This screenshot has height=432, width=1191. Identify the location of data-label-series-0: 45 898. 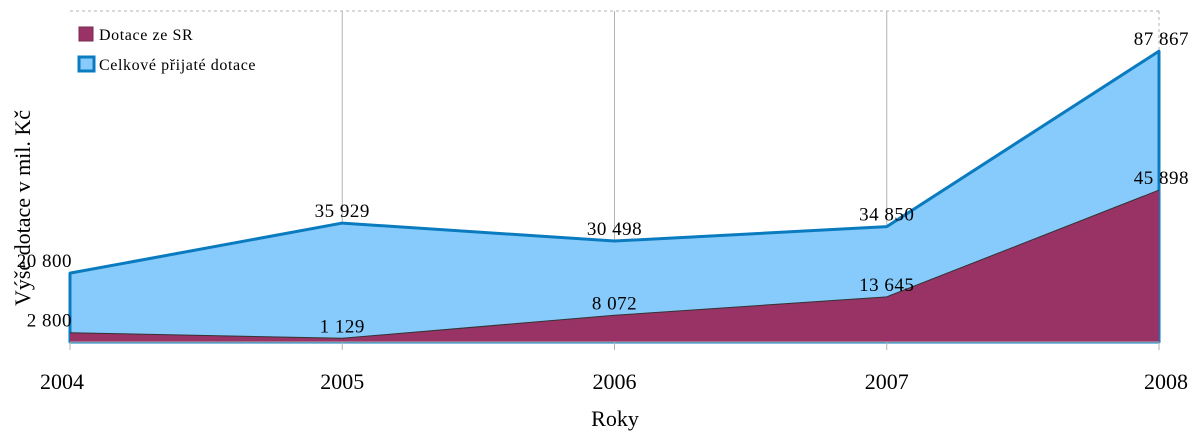
(1161, 178).